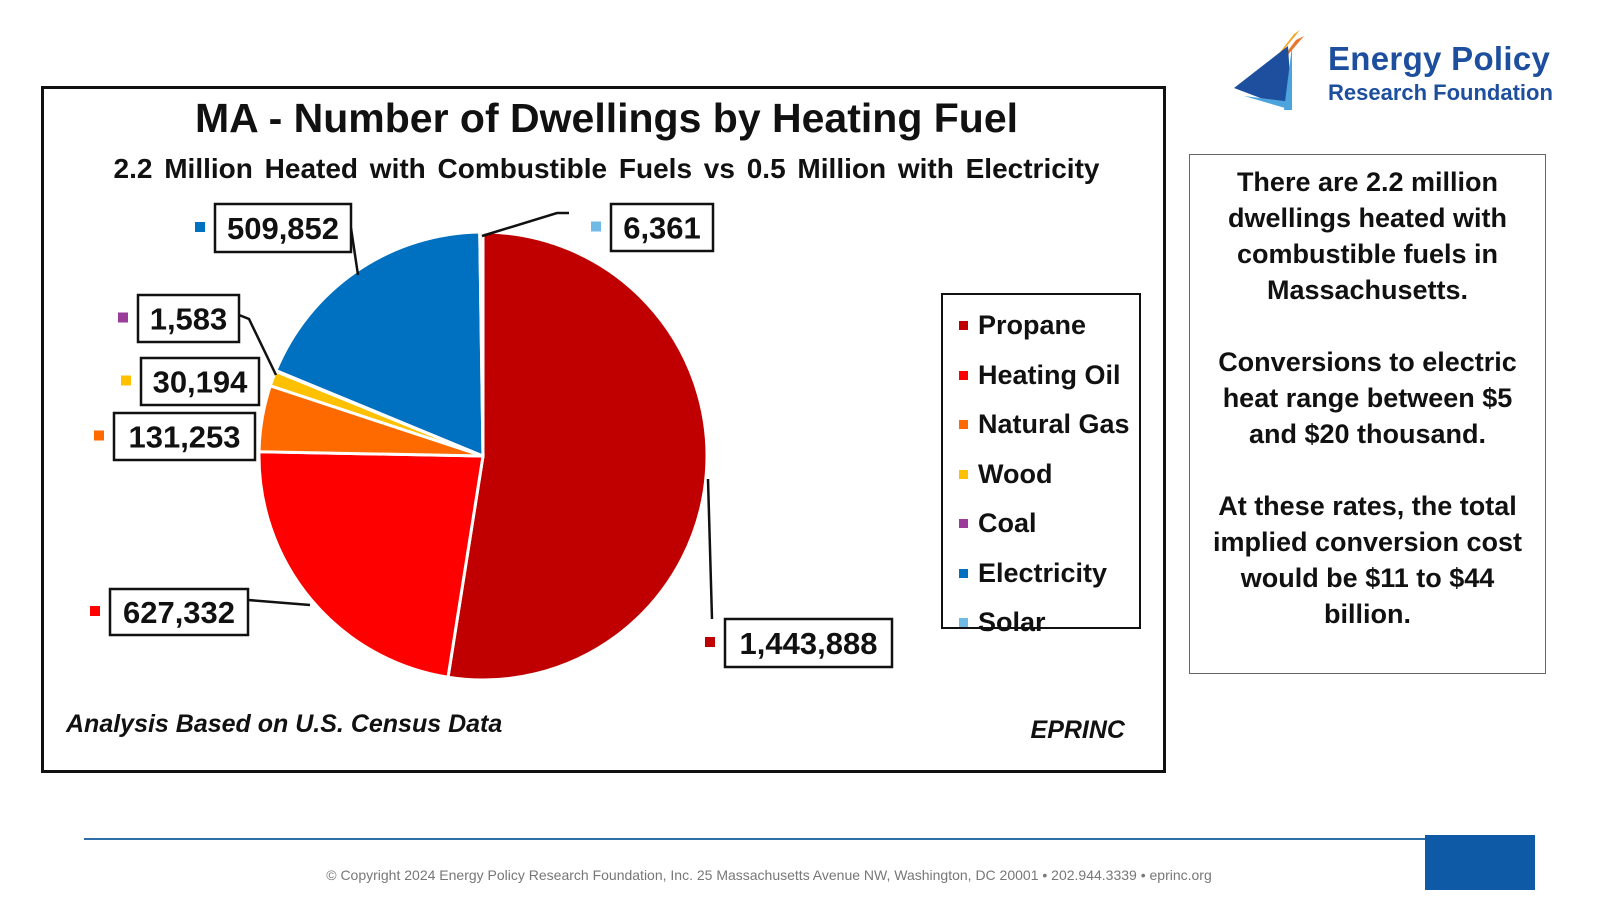 The width and height of the screenshot is (1600, 900). What do you see at coordinates (1439, 58) in the screenshot?
I see `logo-title: Energy Policy` at bounding box center [1439, 58].